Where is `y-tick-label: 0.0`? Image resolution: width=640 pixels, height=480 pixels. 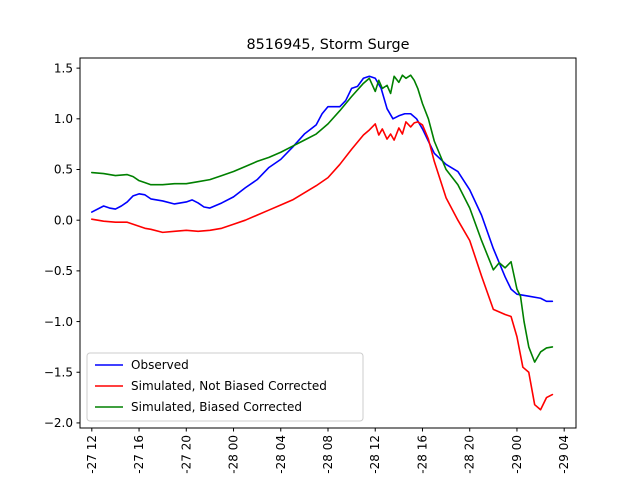
y-tick-label: 0.0 is located at coordinates (63, 220).